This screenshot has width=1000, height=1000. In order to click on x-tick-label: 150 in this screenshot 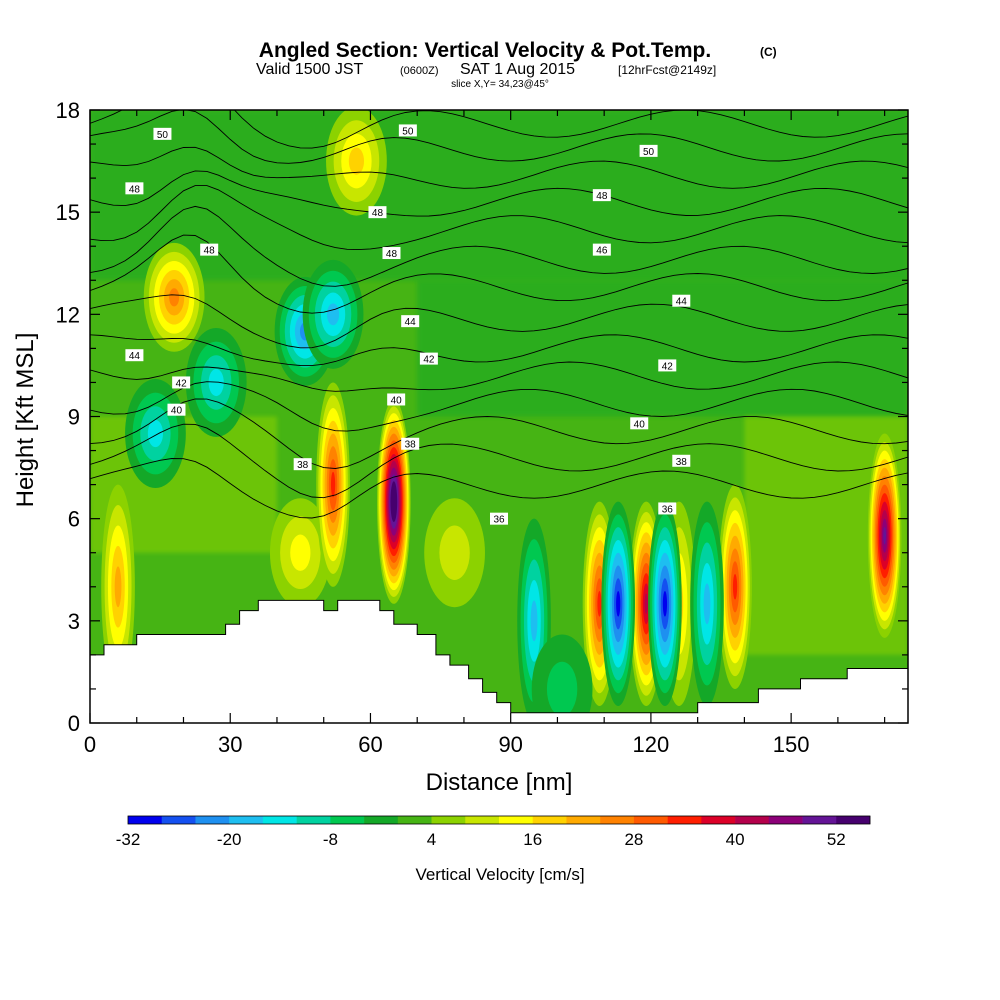, I will do `click(791, 744)`.